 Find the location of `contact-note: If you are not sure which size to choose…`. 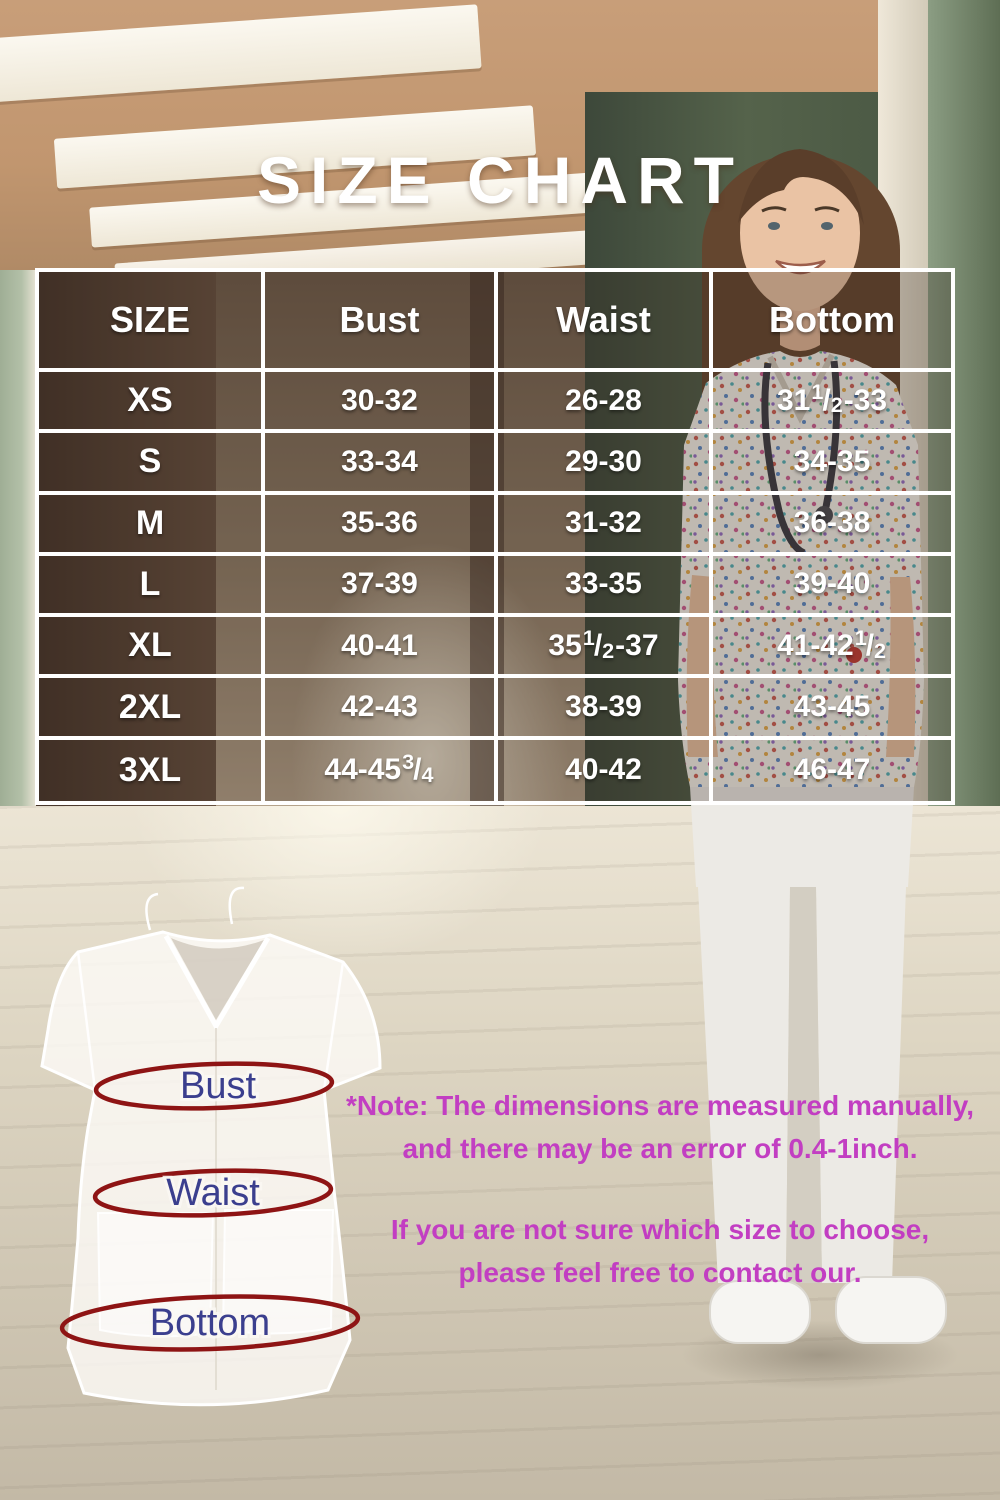

contact-note: If you are not sure which size to choose… is located at coordinates (660, 1251).